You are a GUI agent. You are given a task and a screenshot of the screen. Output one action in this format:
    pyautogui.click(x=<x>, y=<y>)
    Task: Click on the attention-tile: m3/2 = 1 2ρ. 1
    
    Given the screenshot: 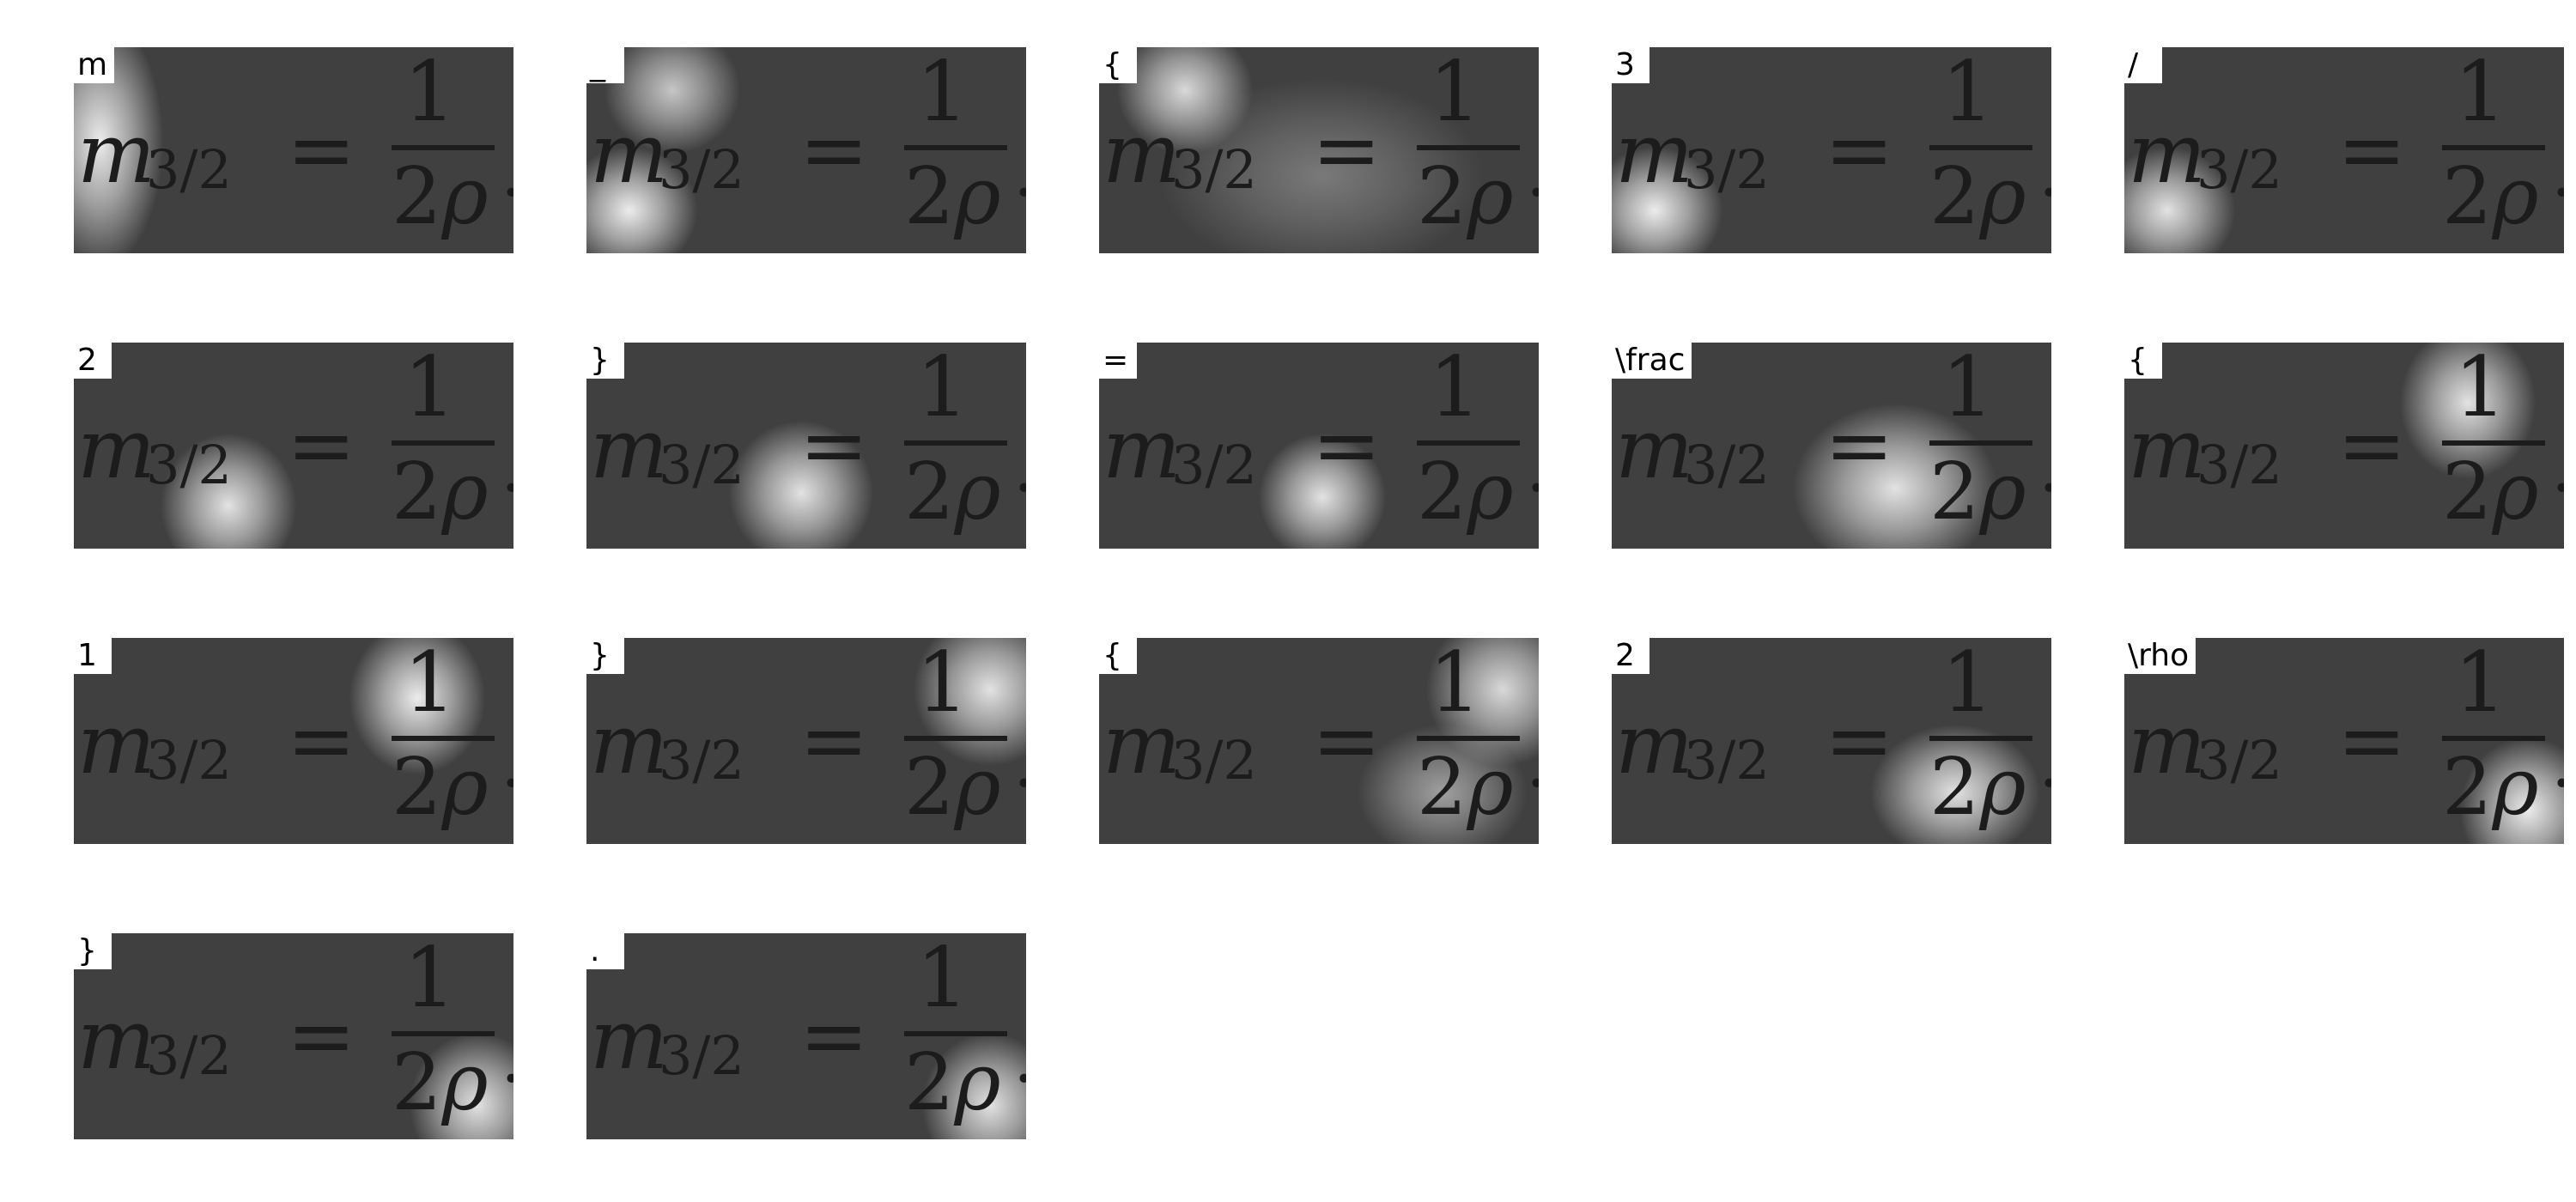 What is the action you would take?
    pyautogui.click(x=293, y=741)
    